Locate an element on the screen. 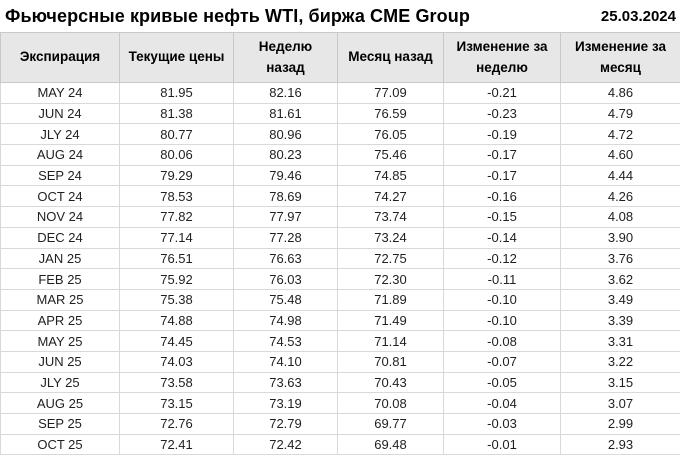  cell-expiration: AUG 25 is located at coordinates (60, 403).